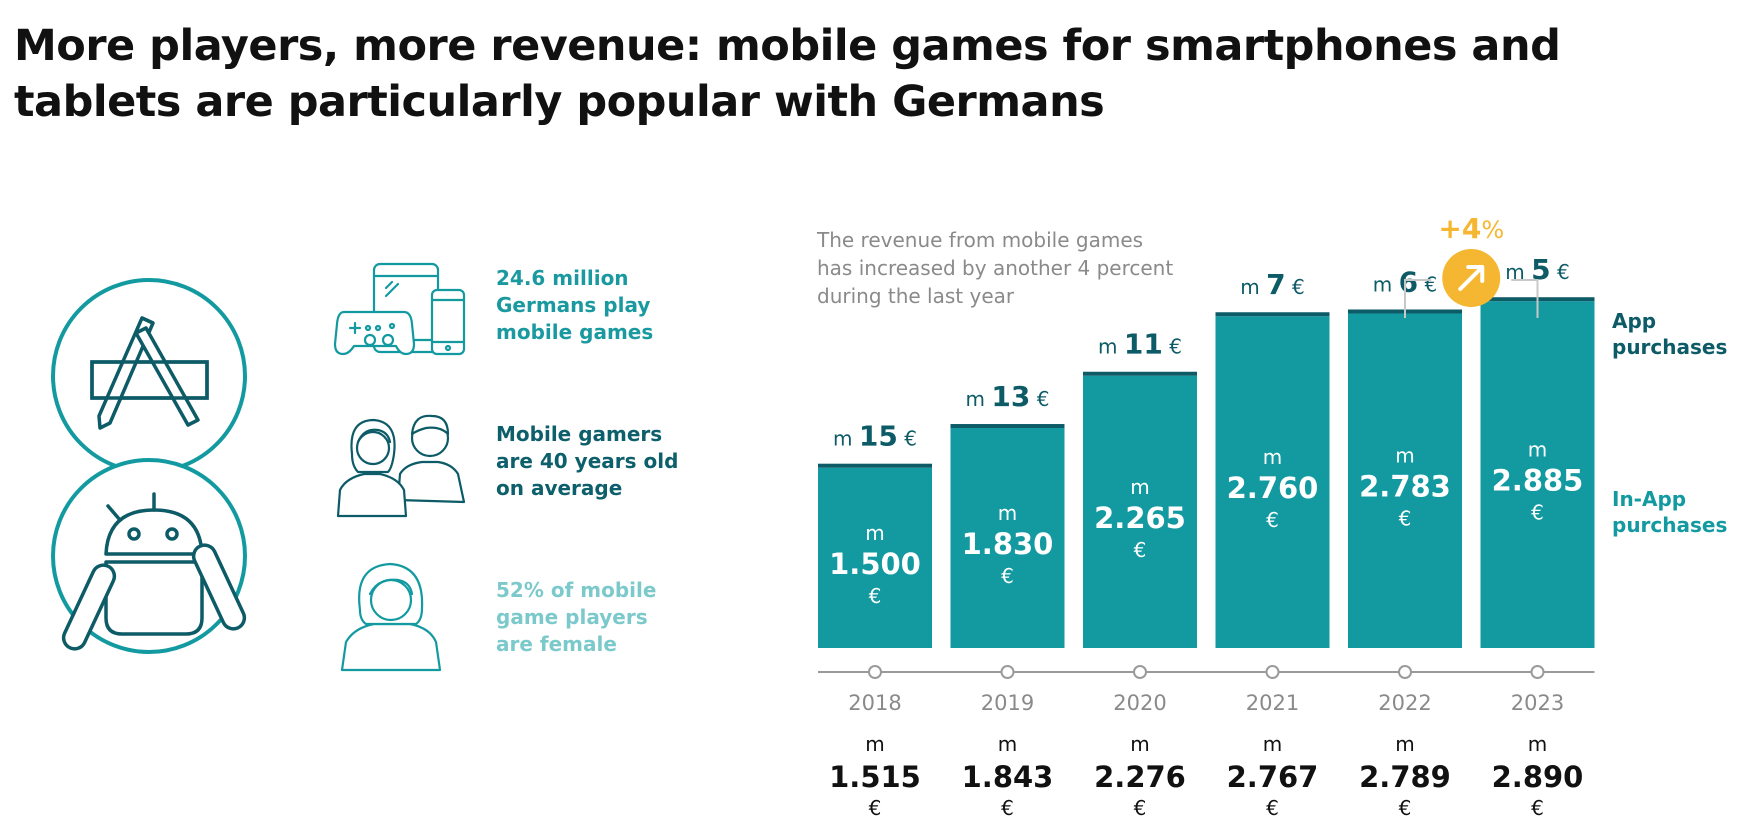  I want to click on app-value-2021: m 7 €, so click(1272, 284).